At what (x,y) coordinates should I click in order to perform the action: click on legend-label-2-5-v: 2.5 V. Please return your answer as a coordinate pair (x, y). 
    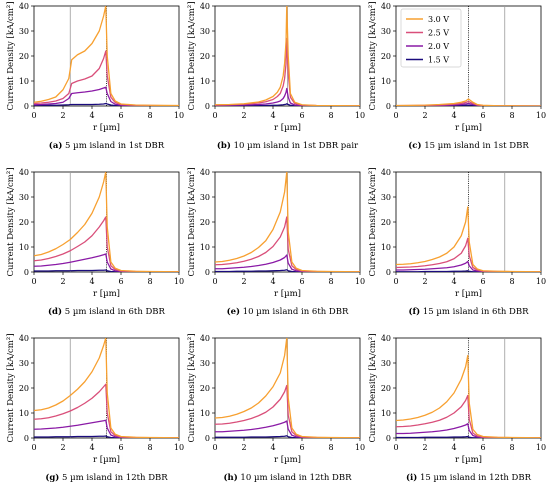
    Looking at the image, I should click on (438, 33).